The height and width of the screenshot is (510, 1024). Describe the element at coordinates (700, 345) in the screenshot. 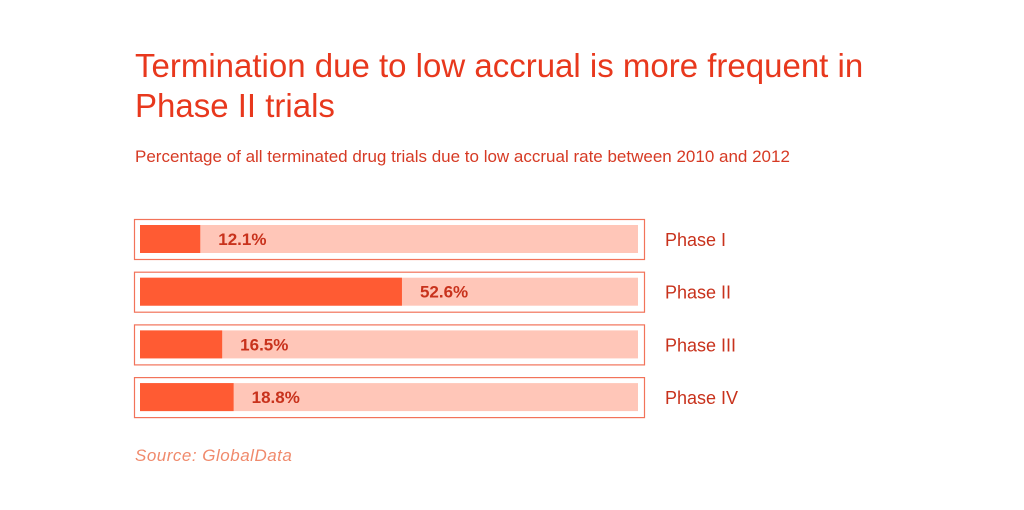

I see `category-label: Phase III` at that location.